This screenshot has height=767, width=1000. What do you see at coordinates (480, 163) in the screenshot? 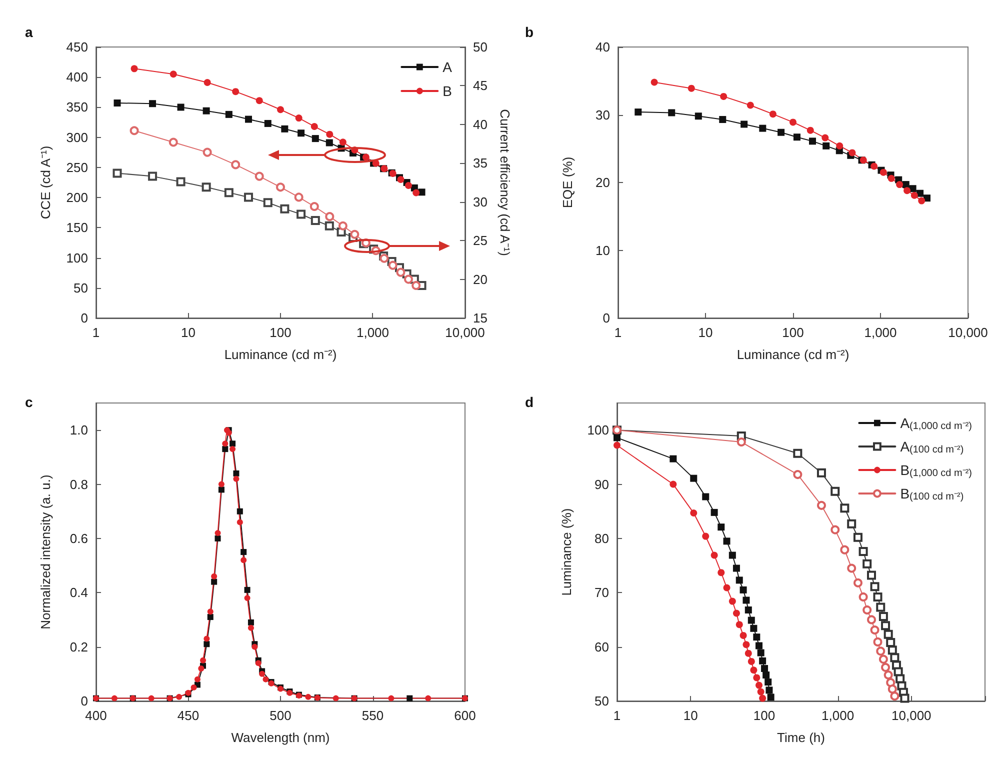
I see `y2-tick-label: 35` at bounding box center [480, 163].